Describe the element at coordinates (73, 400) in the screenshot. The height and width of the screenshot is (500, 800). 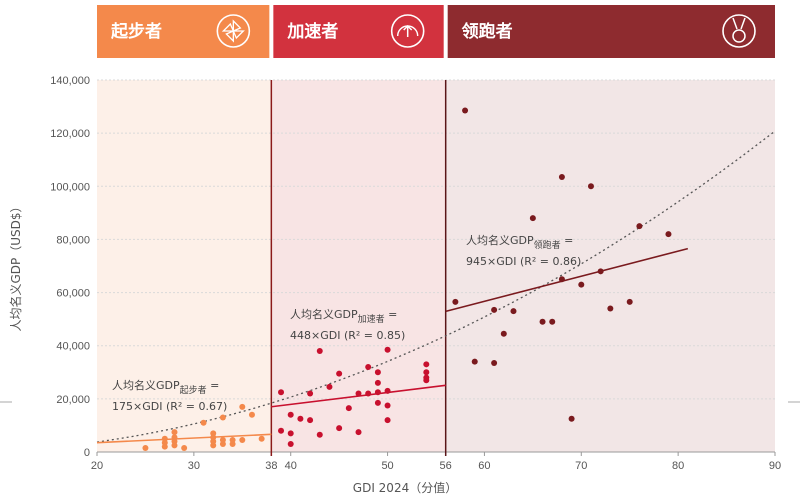
I see `y-tick-label: 20,000` at that location.